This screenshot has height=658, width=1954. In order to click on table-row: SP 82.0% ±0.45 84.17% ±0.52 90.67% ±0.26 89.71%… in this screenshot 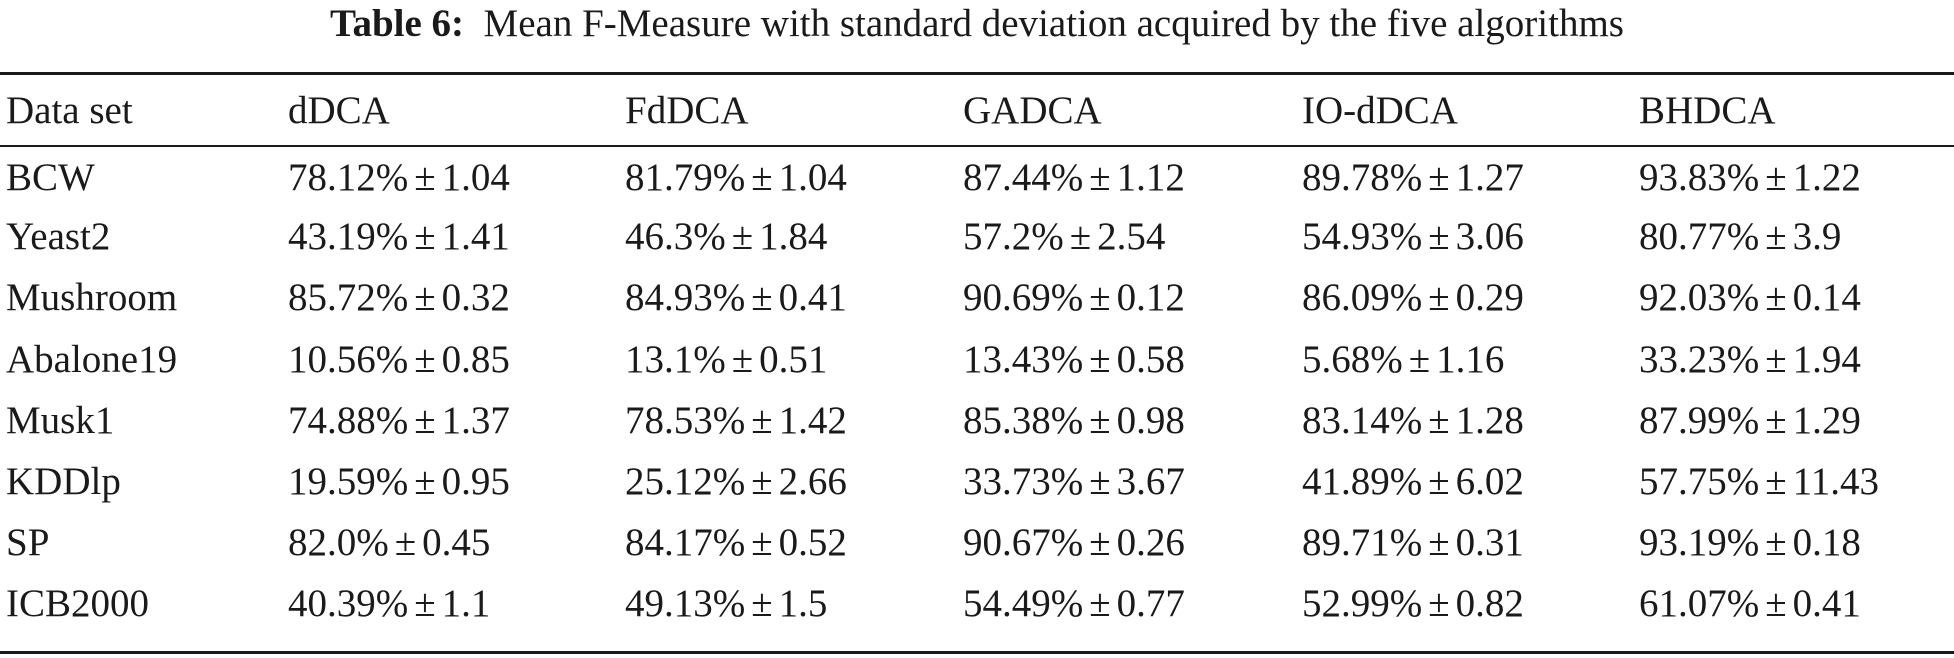, I will do `click(977, 542)`.